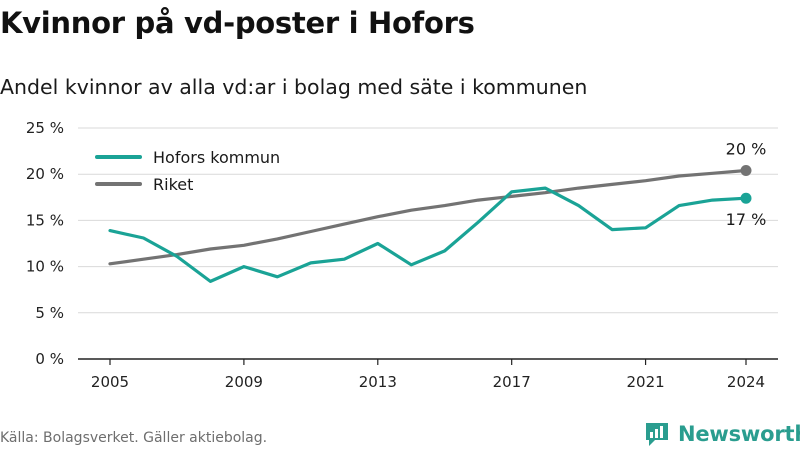 This screenshot has width=800, height=450. Describe the element at coordinates (45, 128) in the screenshot. I see `y-tick-label: 25 %` at that location.